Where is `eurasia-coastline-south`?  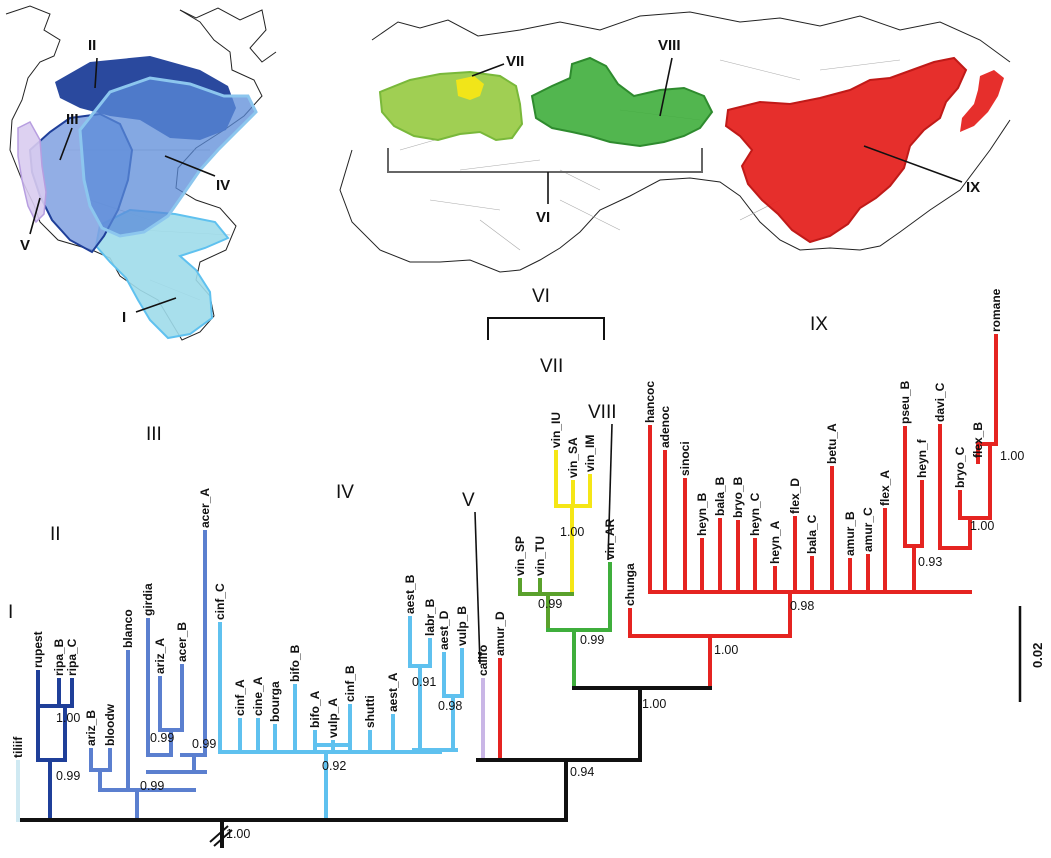 eurasia-coastline-south is located at coordinates (675, 196).